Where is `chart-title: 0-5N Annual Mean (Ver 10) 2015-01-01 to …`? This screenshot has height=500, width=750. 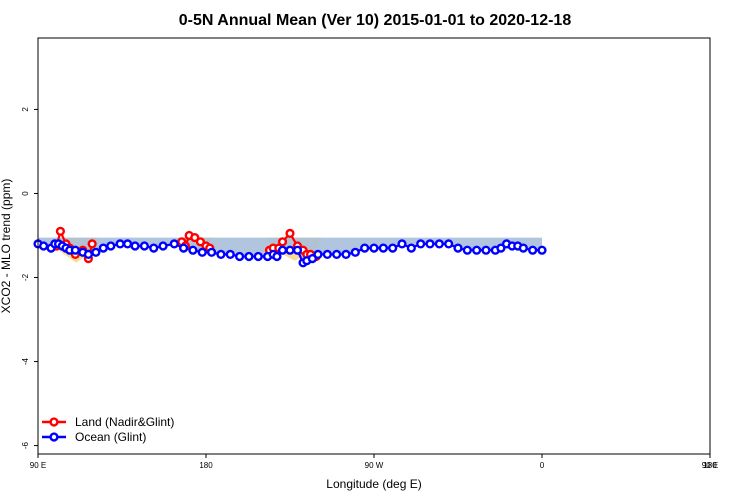 chart-title: 0-5N Annual Mean (Ver 10) 2015-01-01 to … is located at coordinates (375, 20).